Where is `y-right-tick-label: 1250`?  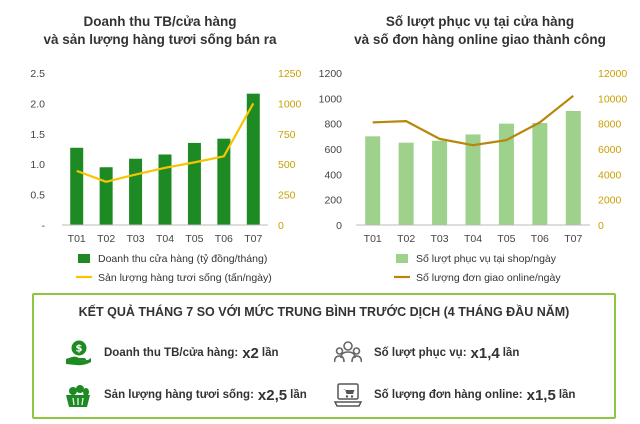
y-right-tick-label: 1250 is located at coordinates (290, 74).